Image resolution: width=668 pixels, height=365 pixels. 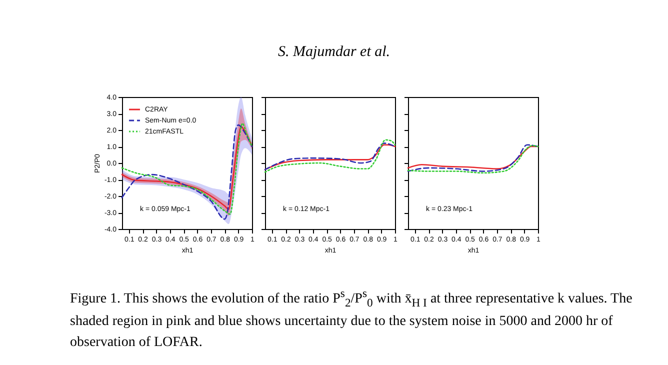 What do you see at coordinates (351, 318) in the screenshot?
I see `text: Figure 1. This shows the evolution of the ratio P$^{s}$$_{2}$/P$^{s}$$_{0}$ with x̄$_{H I}$ at three representative k values. The shaded region in pink and blue shows uncertainty due to the system noise in 5000 and 2000 hr of observation of LOFAR.` at bounding box center [351, 318].